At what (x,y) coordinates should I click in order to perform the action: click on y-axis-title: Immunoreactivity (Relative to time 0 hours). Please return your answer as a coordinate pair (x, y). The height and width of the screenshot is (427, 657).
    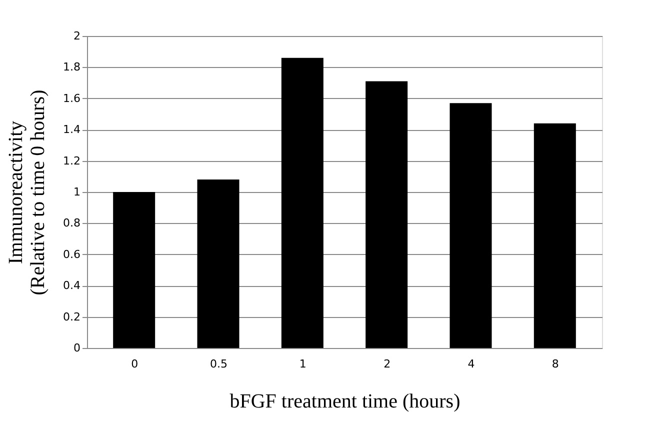
    Looking at the image, I should click on (27, 193).